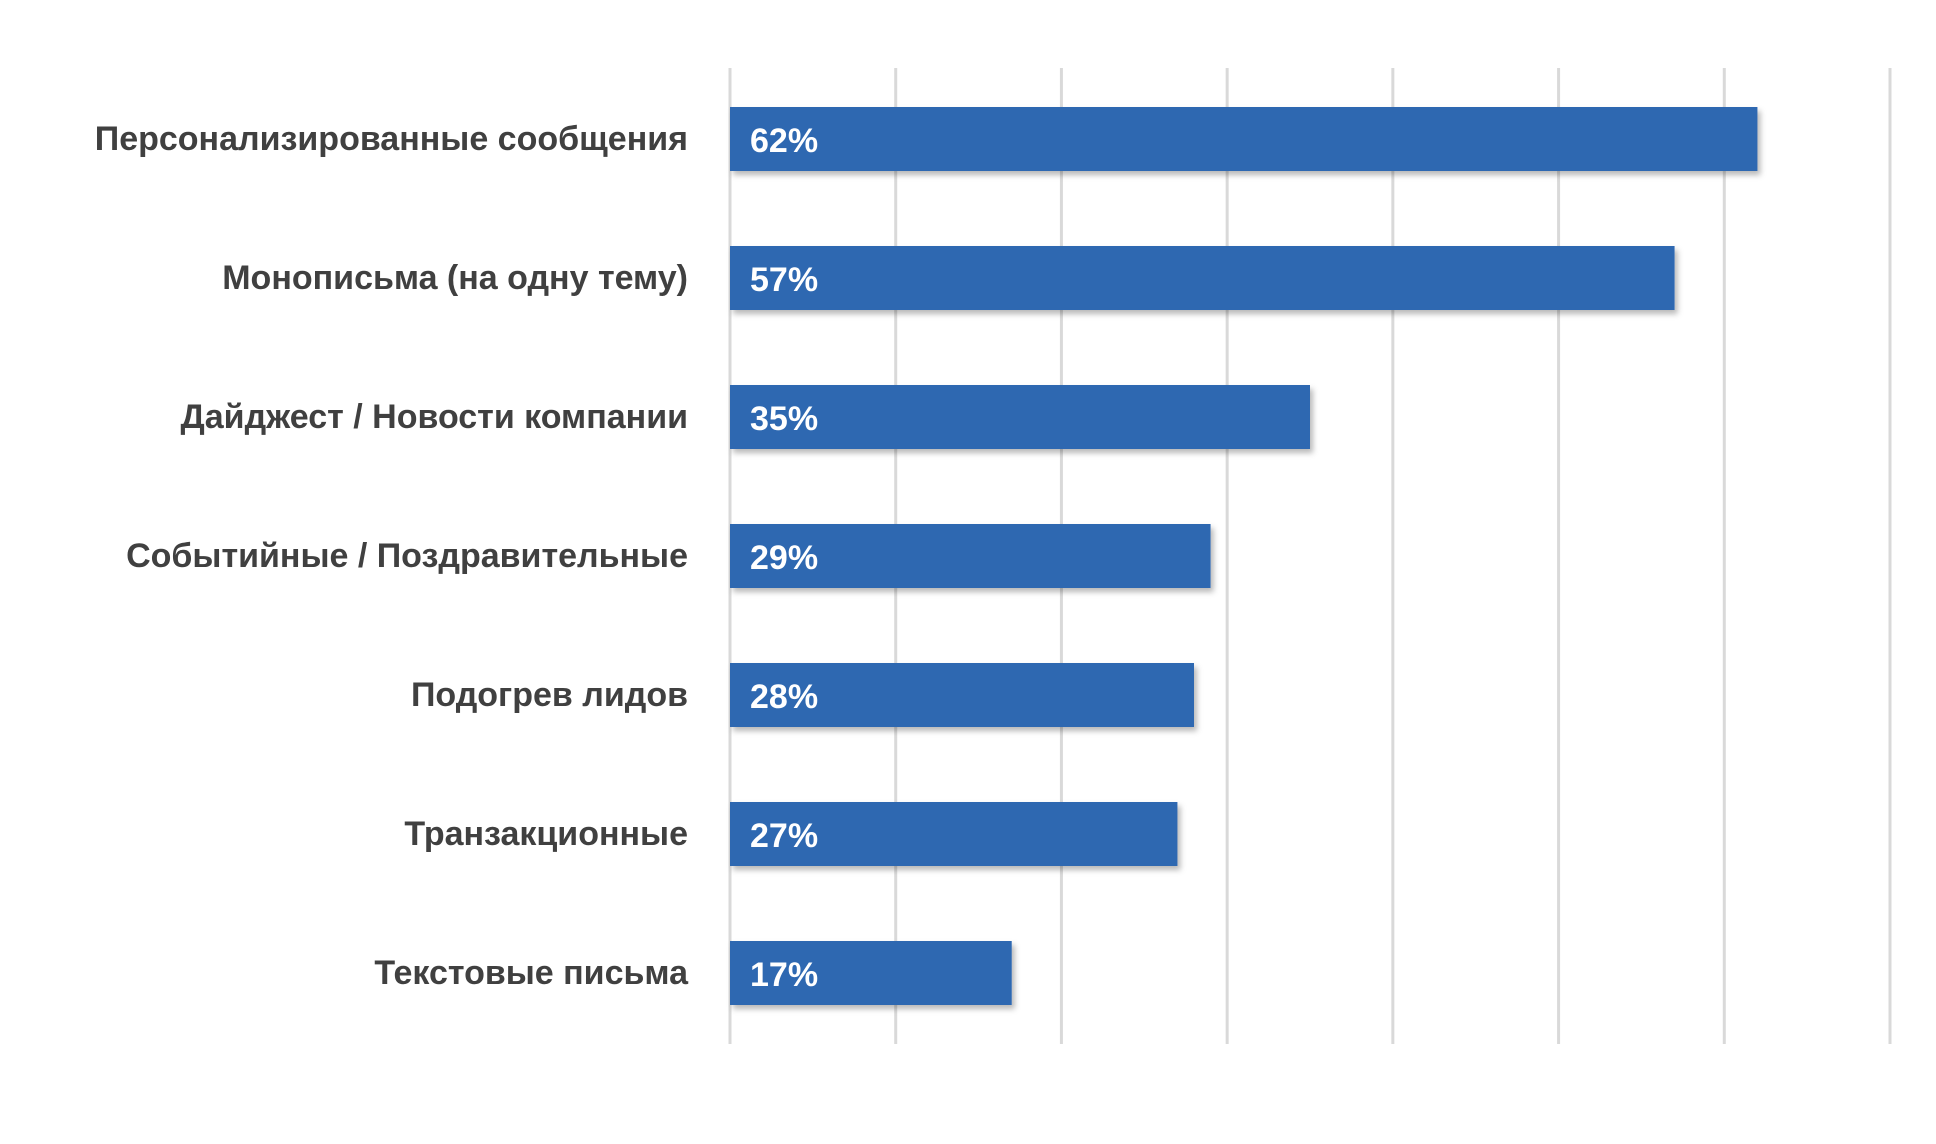 The width and height of the screenshot is (1936, 1144). Describe the element at coordinates (391, 139) in the screenshot. I see `category-label: Персонализированные сообщения` at that location.